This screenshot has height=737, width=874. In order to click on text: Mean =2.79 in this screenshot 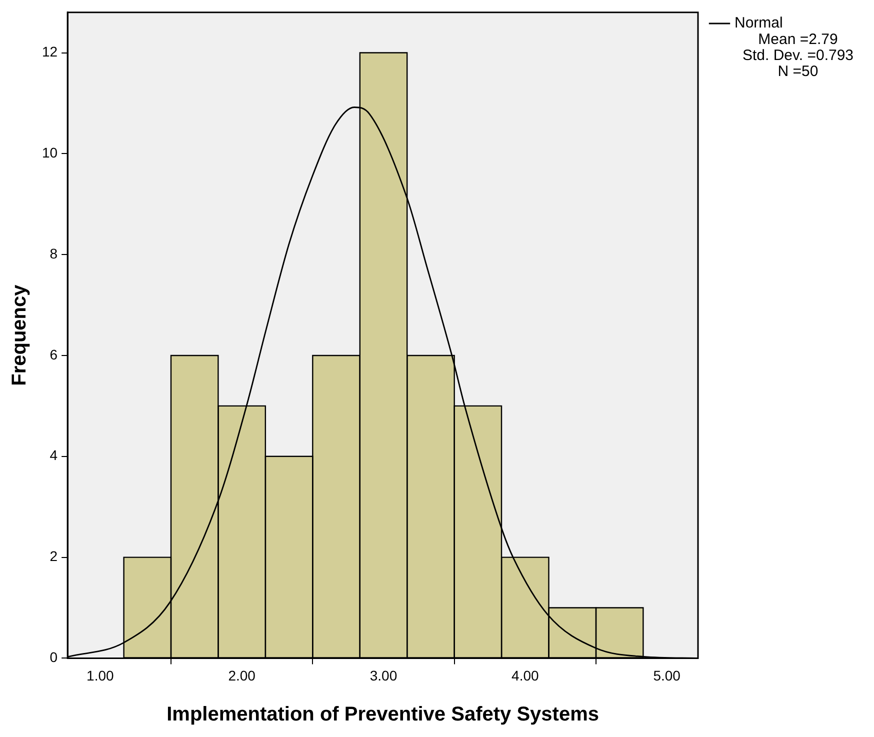, I will do `click(798, 39)`.